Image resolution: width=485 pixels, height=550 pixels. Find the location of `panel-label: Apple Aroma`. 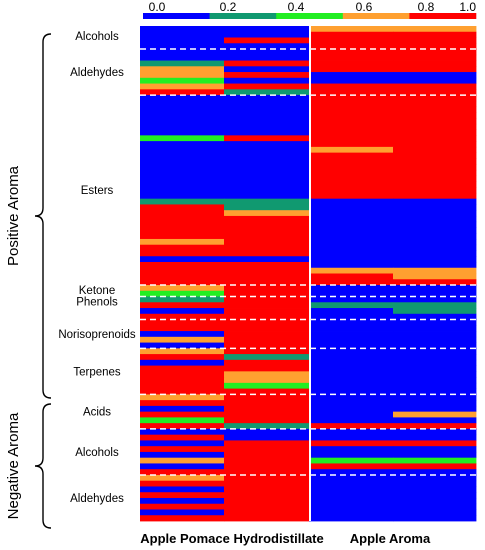

panel-label: Apple Aroma is located at coordinates (390, 538).